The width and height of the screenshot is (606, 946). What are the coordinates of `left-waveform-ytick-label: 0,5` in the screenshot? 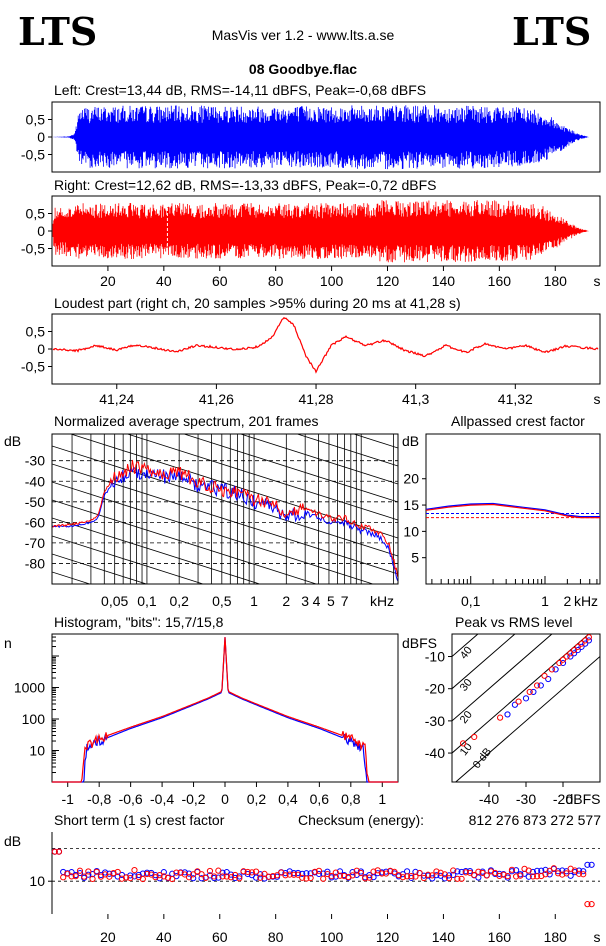 It's located at (36, 120).